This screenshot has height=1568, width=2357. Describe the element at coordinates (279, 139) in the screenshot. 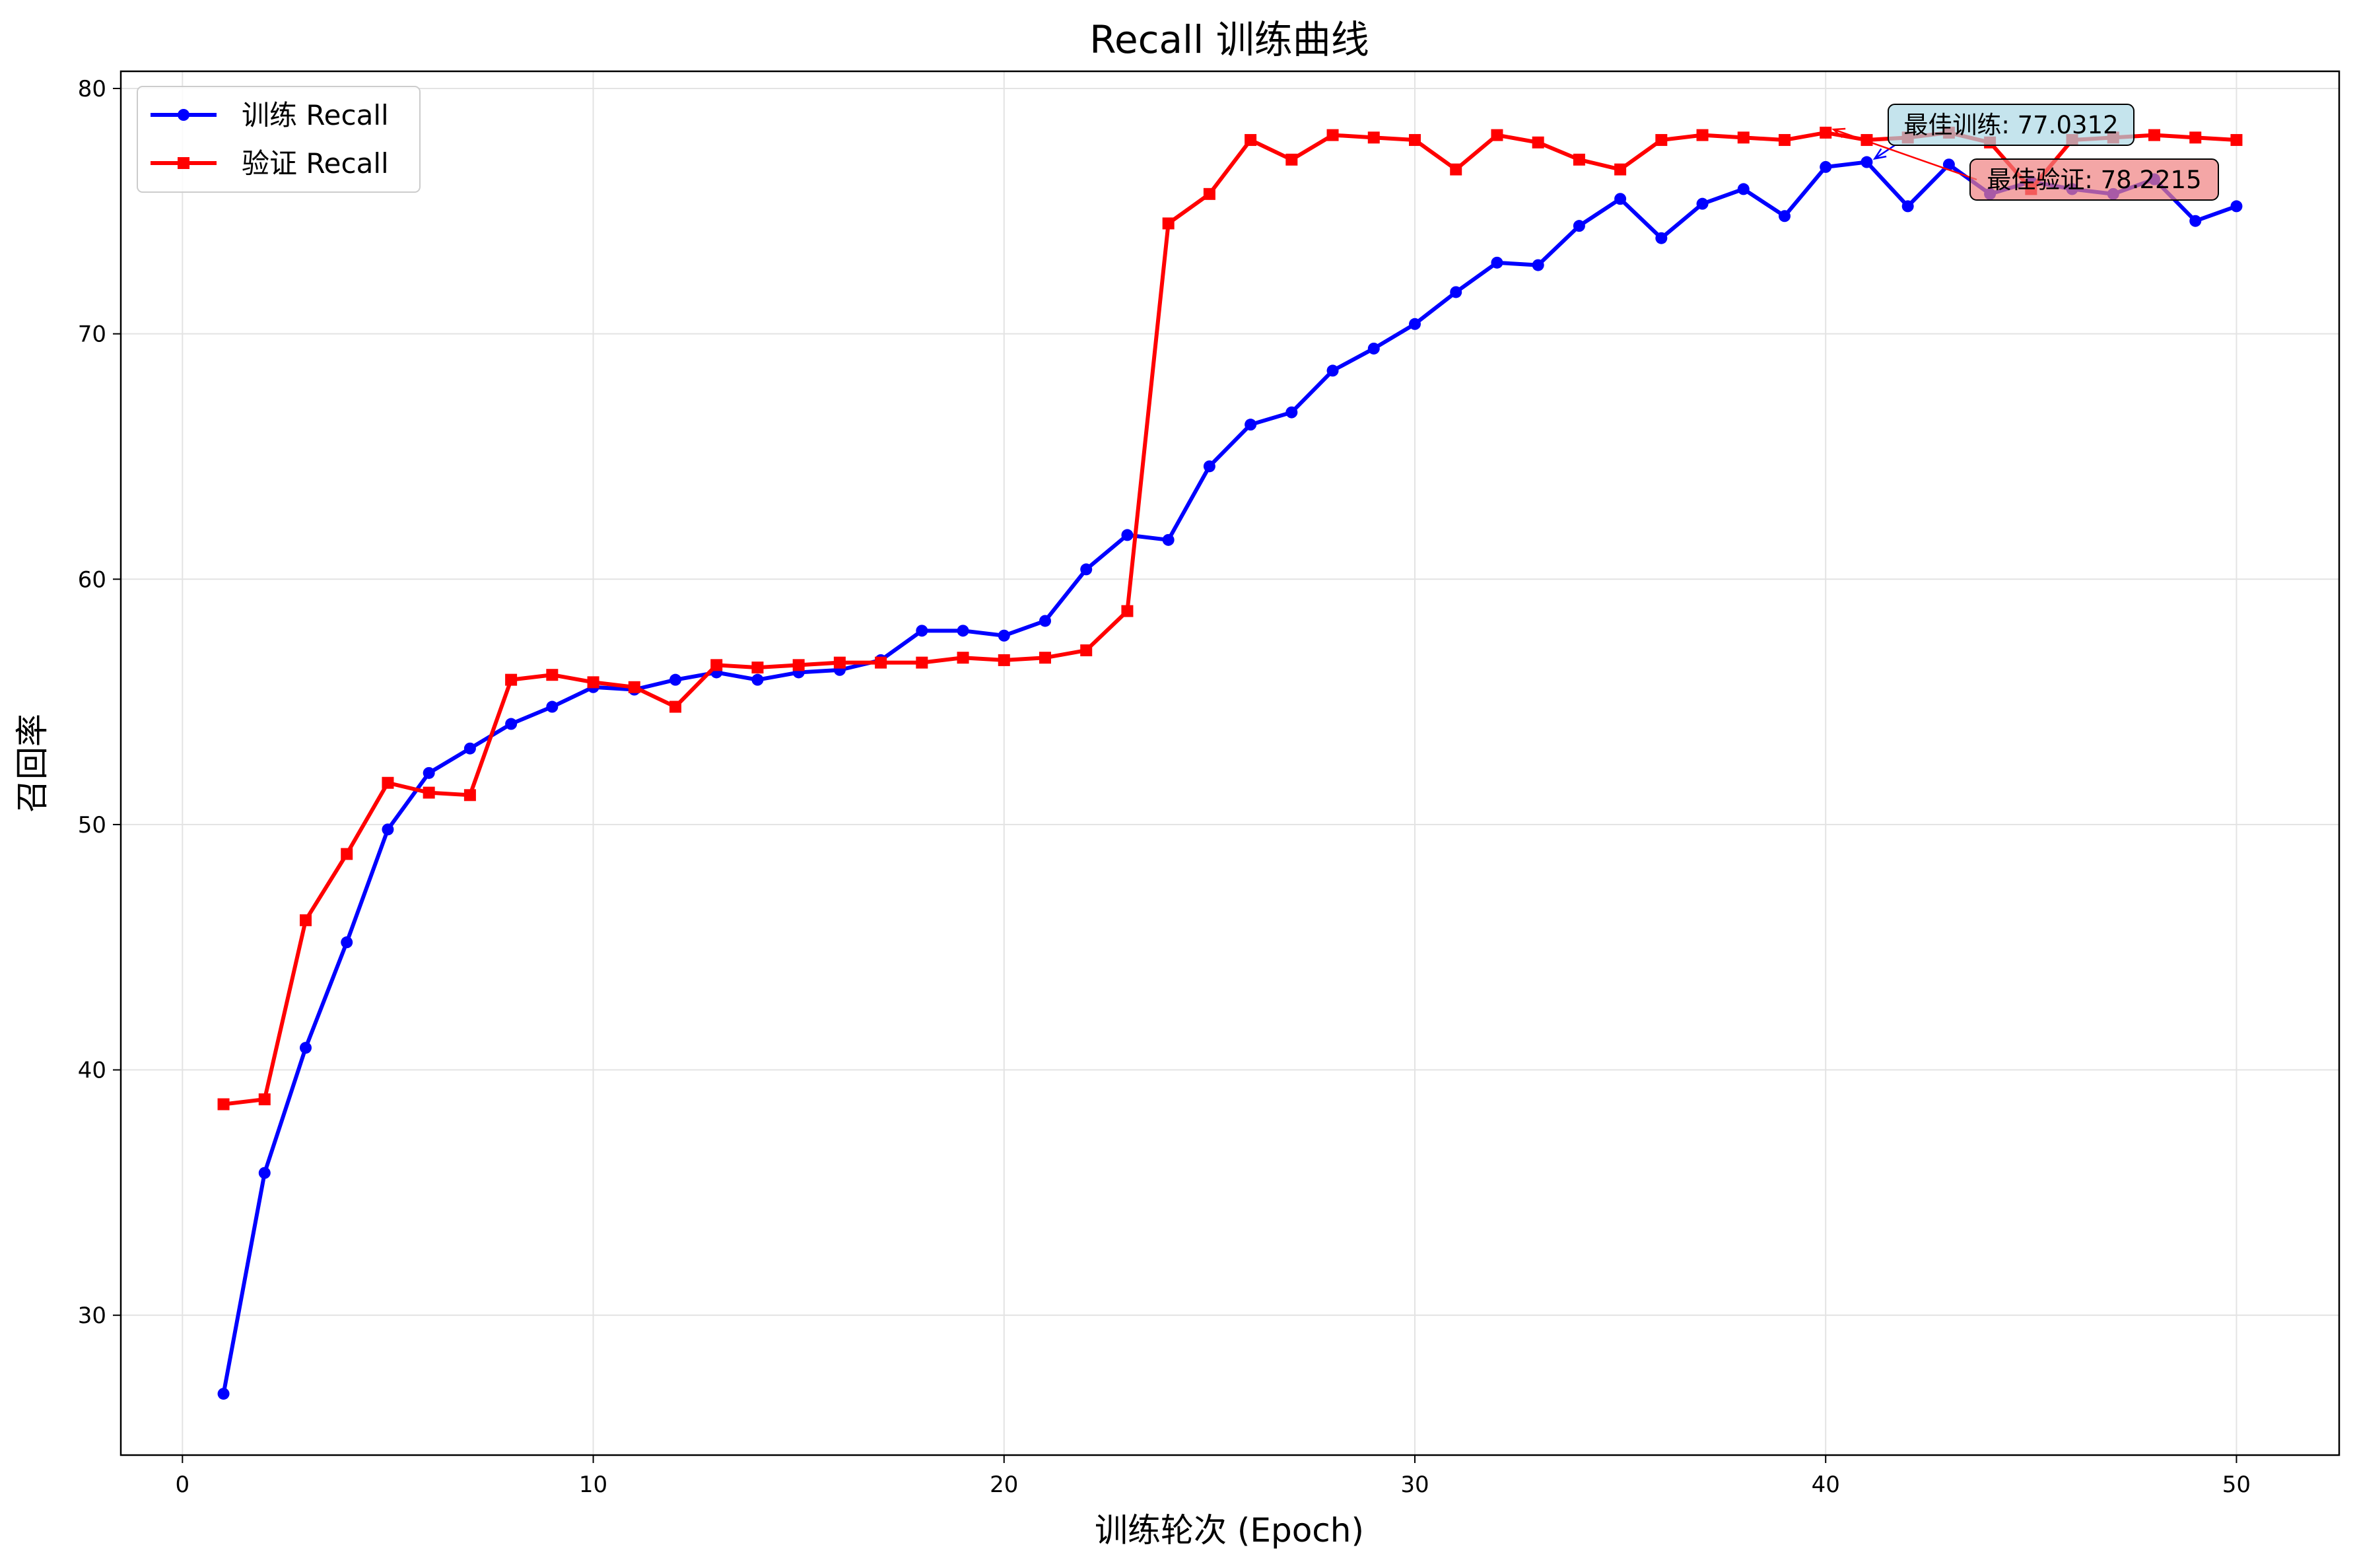

I see `legend: 训练 Recall 验证 Recall` at that location.